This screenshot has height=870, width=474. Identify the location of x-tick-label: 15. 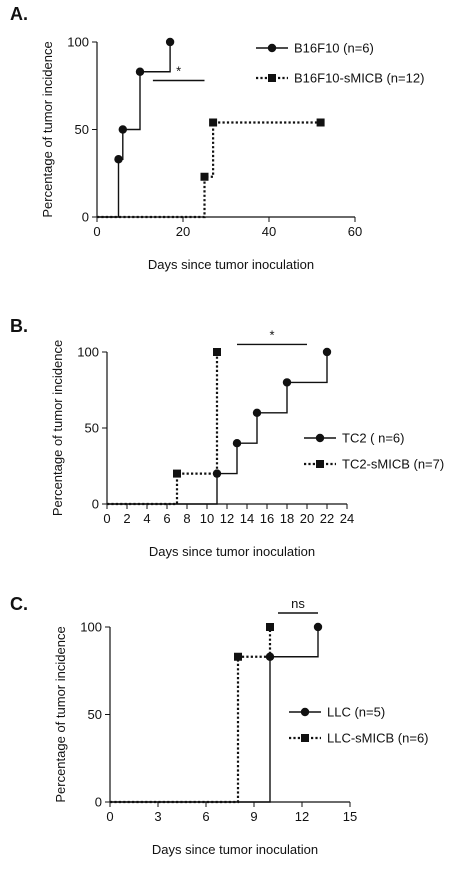
(350, 816).